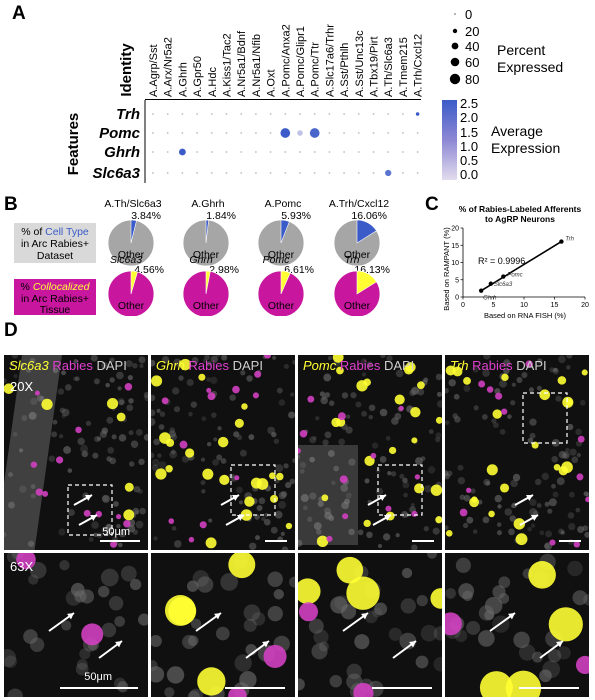 This screenshot has height=700, width=595. Describe the element at coordinates (126, 70) in the screenshot. I see `identity-axis-label: Identity` at that location.